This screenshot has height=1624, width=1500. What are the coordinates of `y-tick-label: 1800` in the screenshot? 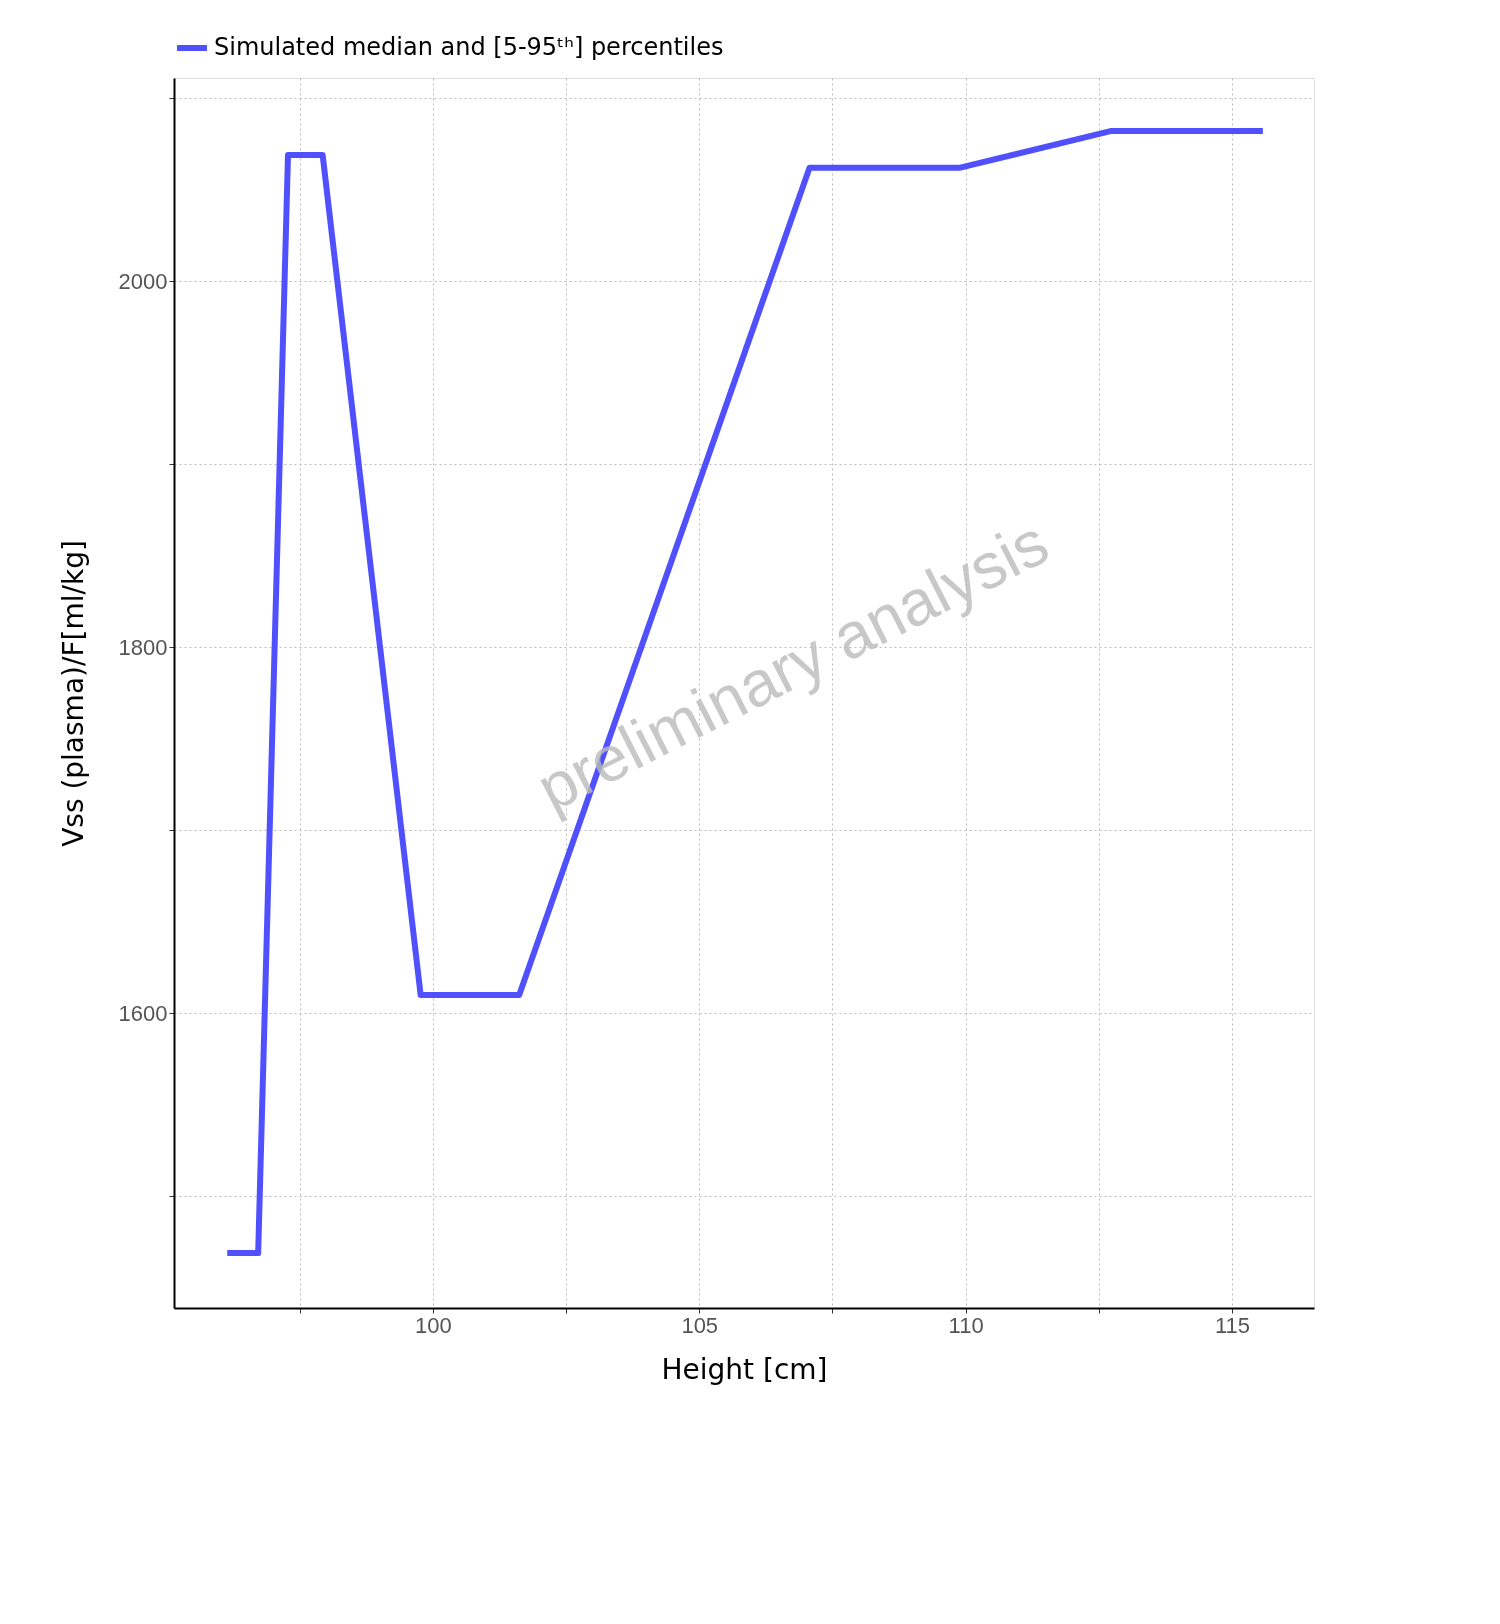 It's located at (143, 647).